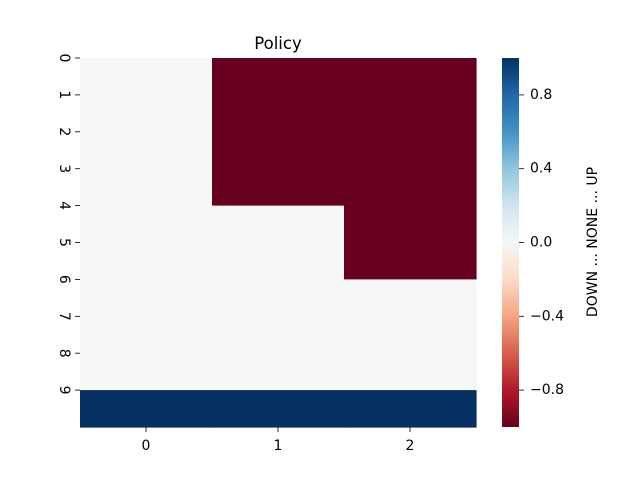  What do you see at coordinates (64, 168) in the screenshot?
I see `y-tick-label: 3` at bounding box center [64, 168].